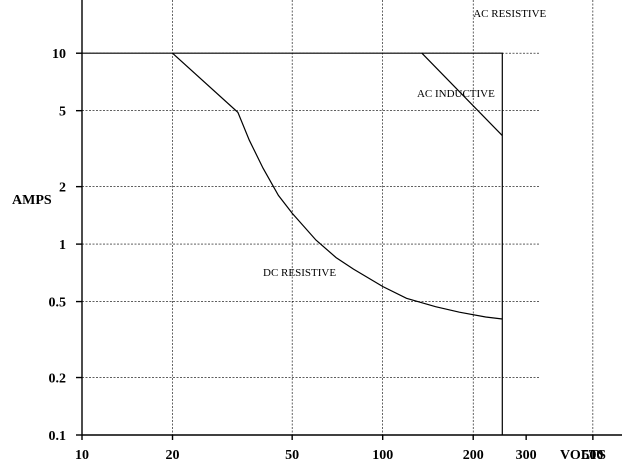 This screenshot has width=622, height=464. What do you see at coordinates (292, 455) in the screenshot?
I see `x-tick-label-50: 50` at bounding box center [292, 455].